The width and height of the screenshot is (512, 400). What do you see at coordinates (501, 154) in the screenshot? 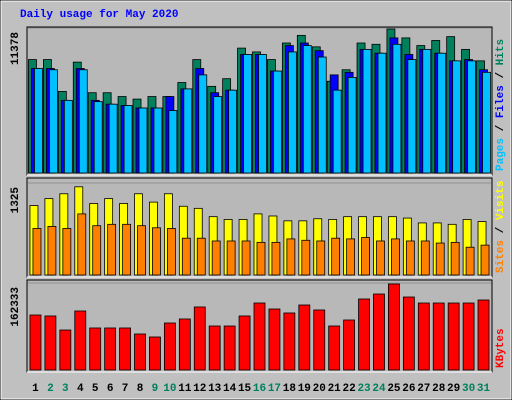
I see `legend-entry: Pages` at bounding box center [501, 154].